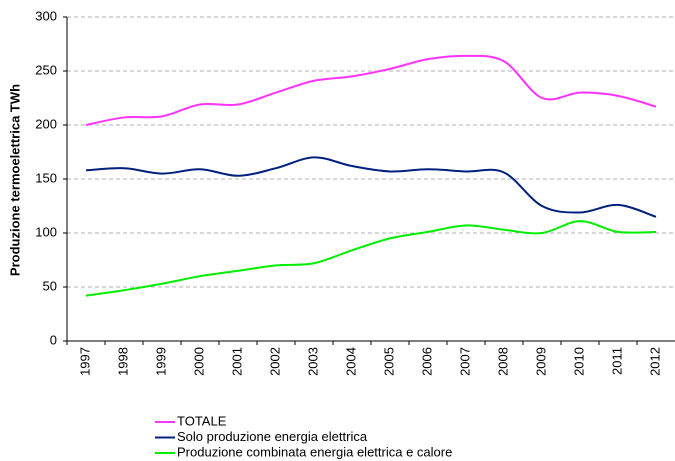 Image resolution: width=675 pixels, height=461 pixels. What do you see at coordinates (46, 231) in the screenshot?
I see `y-tick-label: 100` at bounding box center [46, 231].